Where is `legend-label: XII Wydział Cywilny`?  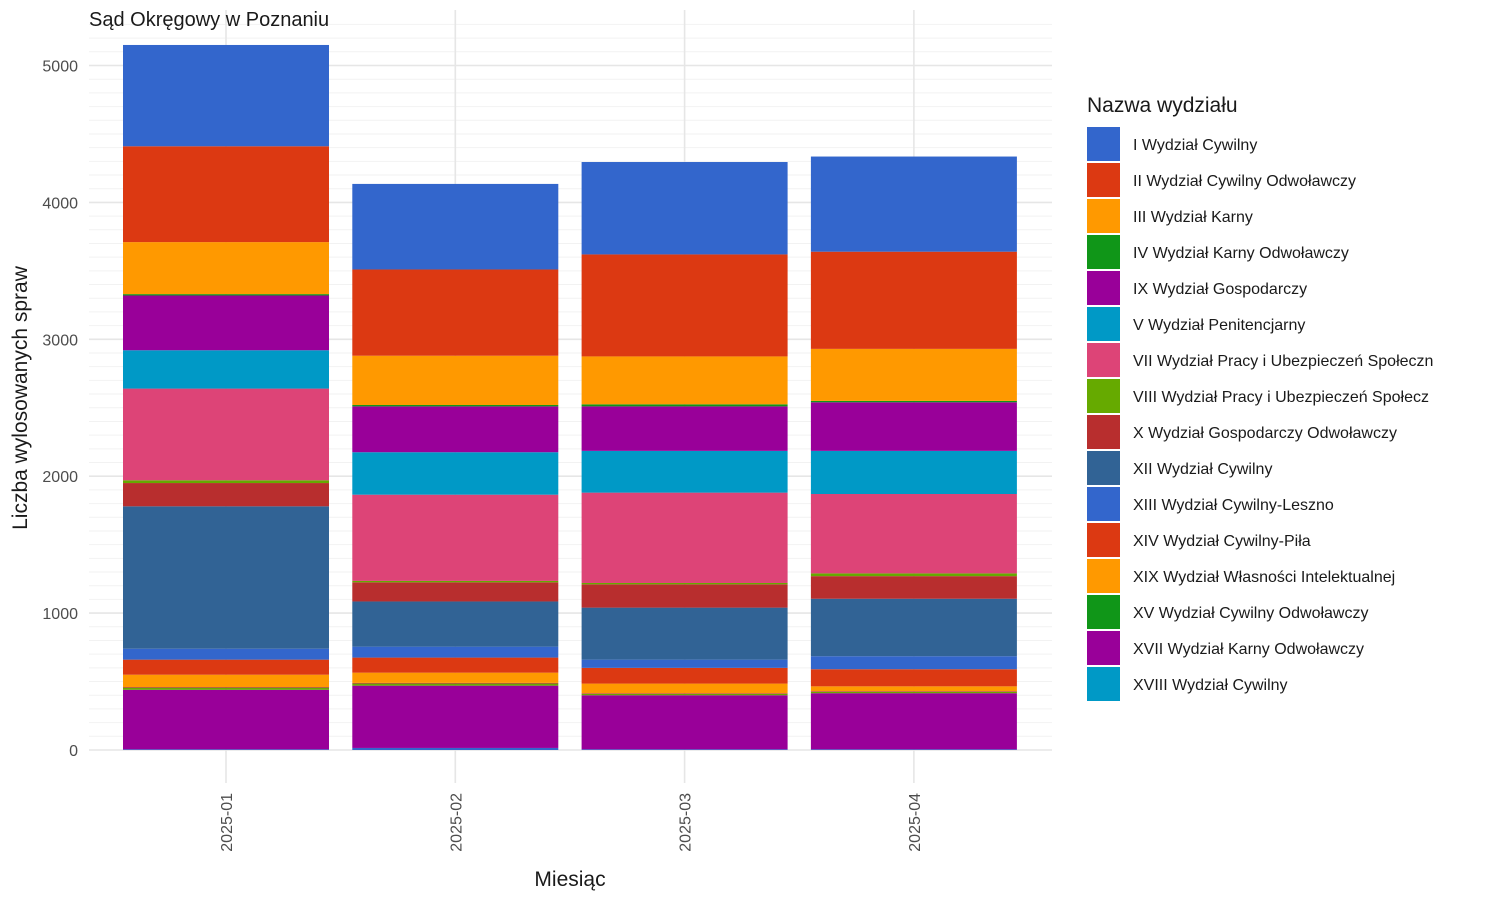
legend-label: XII Wydział Cywilny is located at coordinates (1202, 469).